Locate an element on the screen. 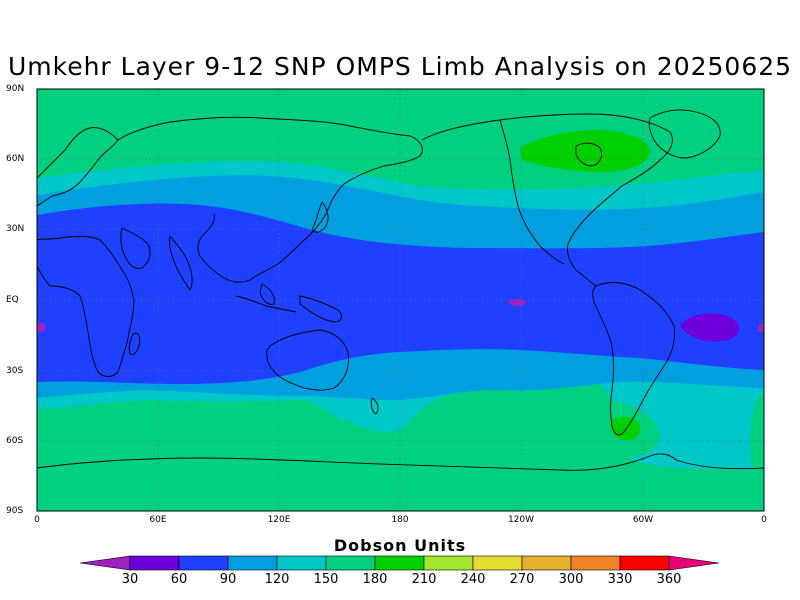 This screenshot has height=600, width=800. colorbar-low-arrow is located at coordinates (105, 563).